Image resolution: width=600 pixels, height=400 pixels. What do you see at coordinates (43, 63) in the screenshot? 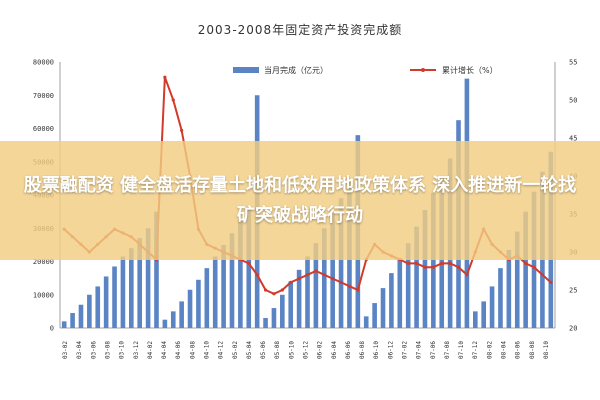
I see `left-tick-label: 80000` at bounding box center [43, 63].